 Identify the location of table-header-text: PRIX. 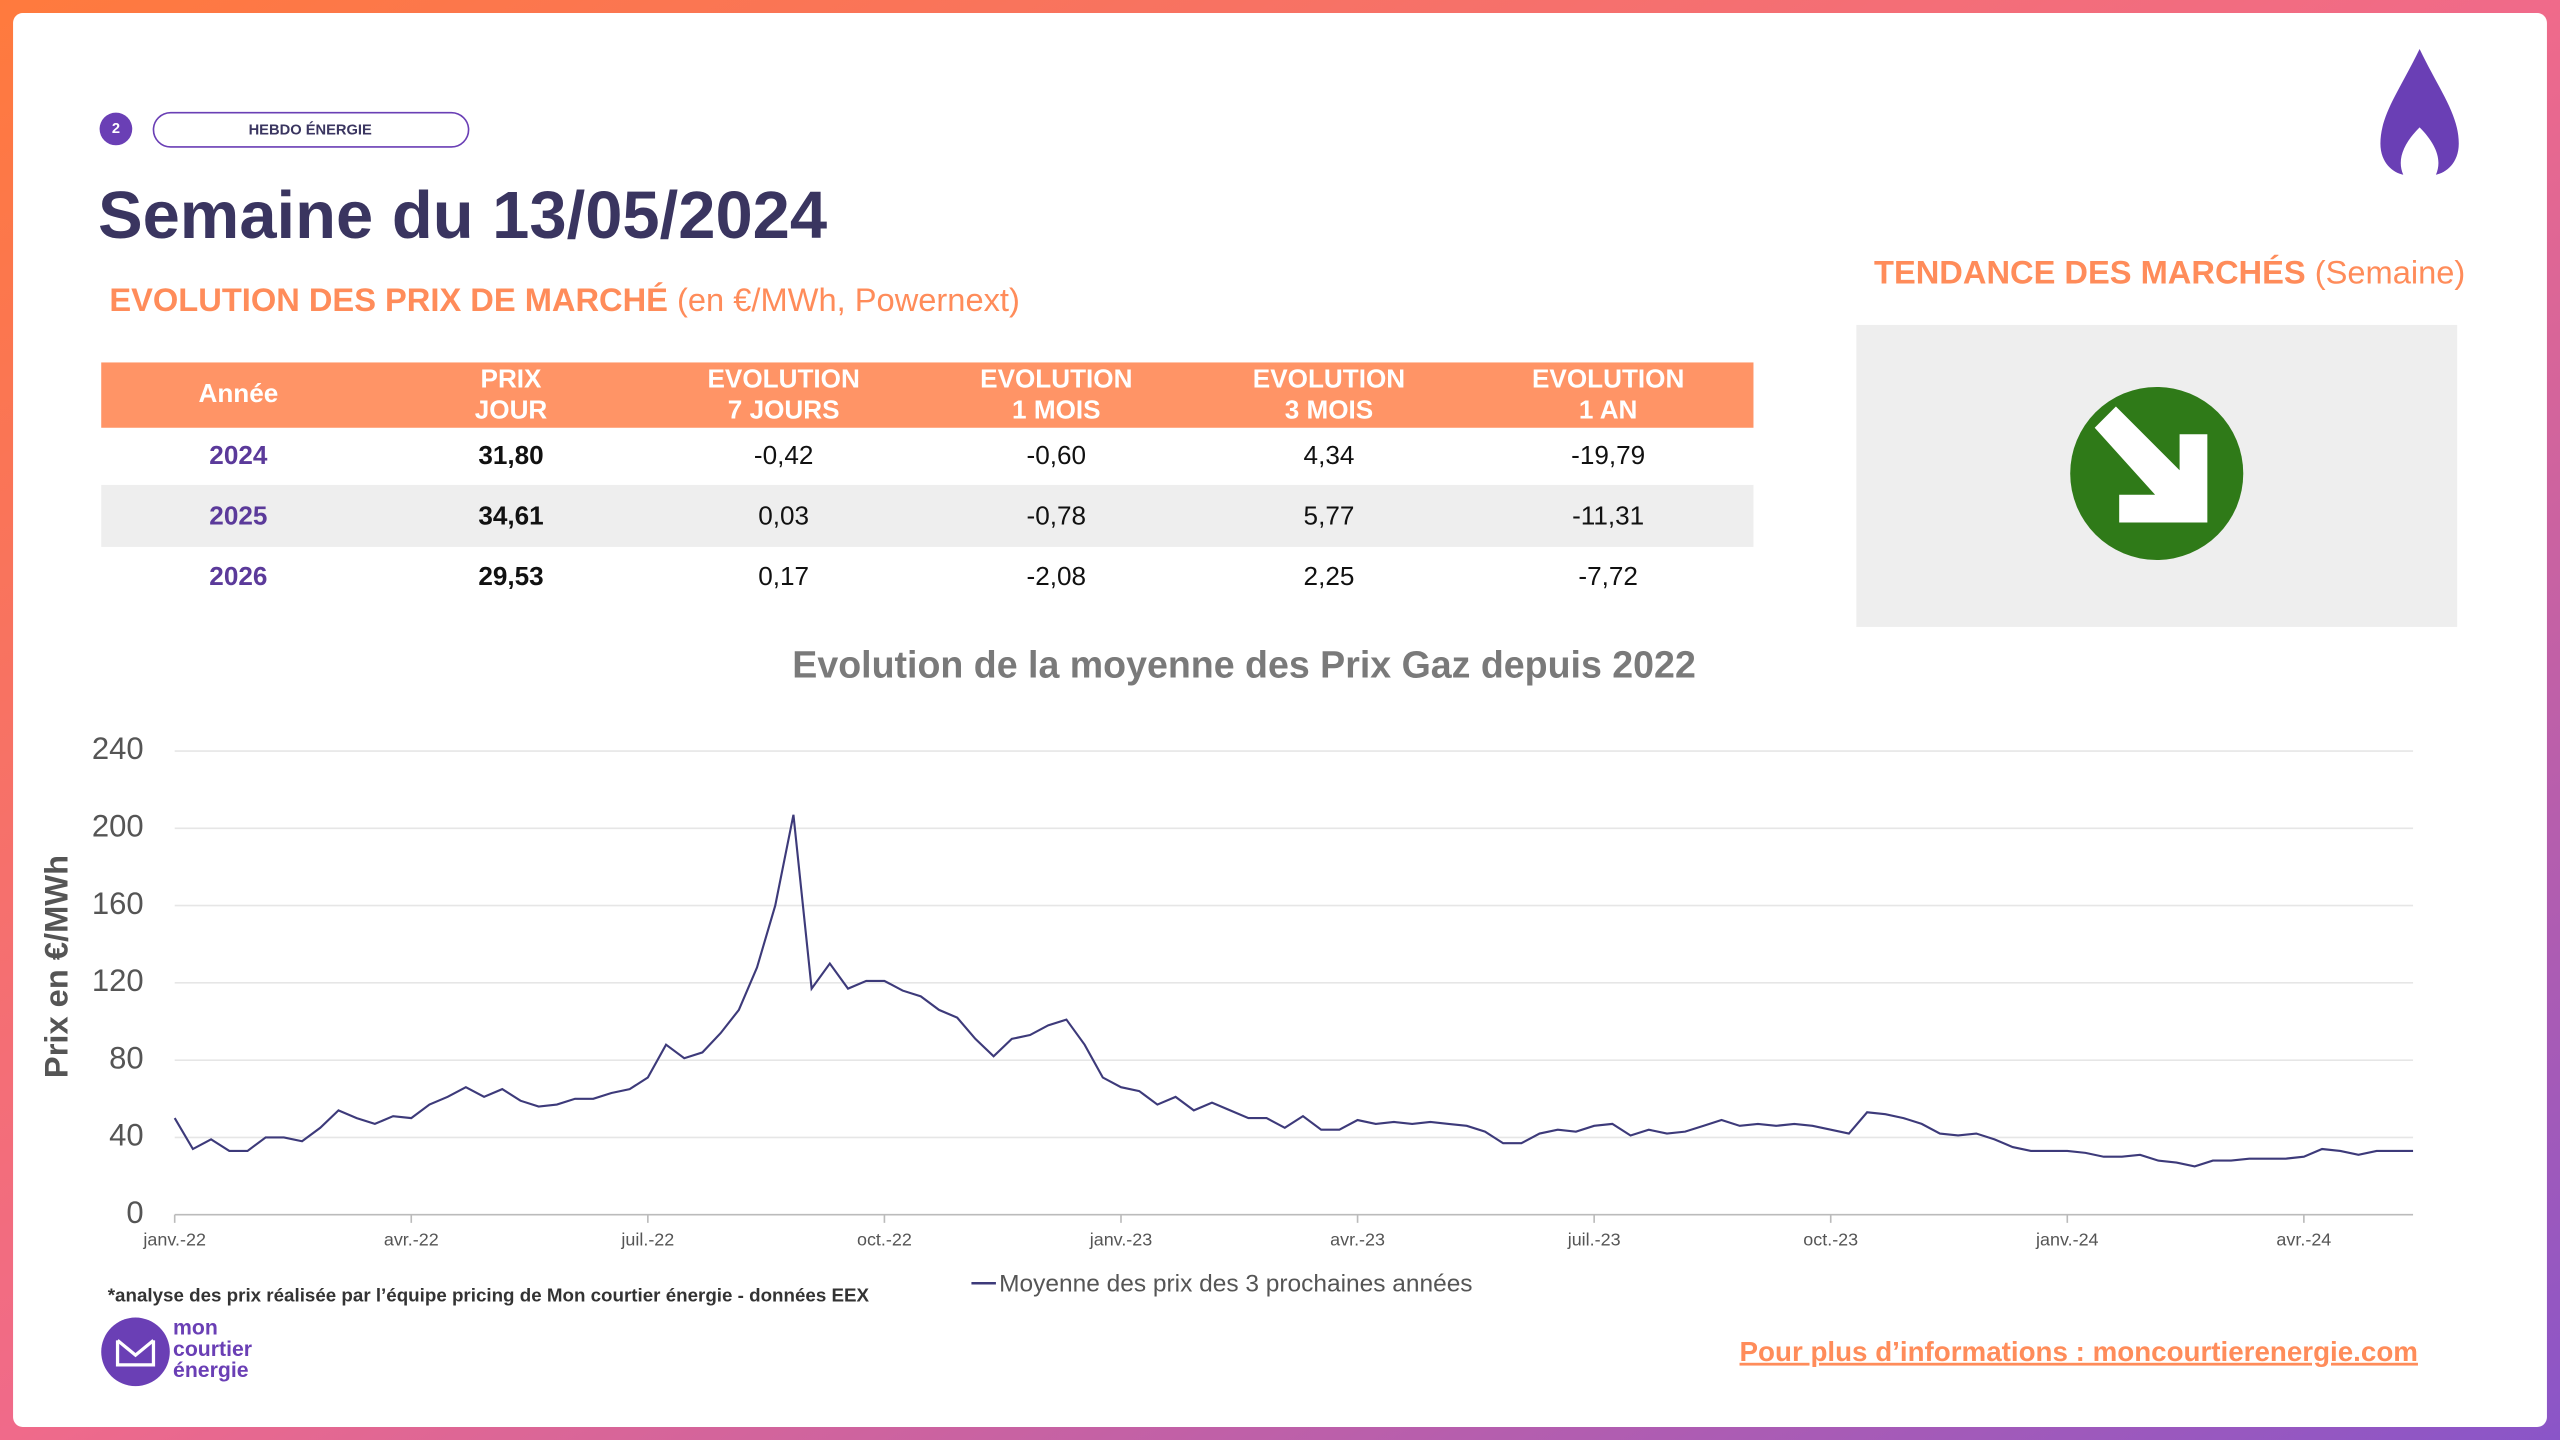
(512, 378).